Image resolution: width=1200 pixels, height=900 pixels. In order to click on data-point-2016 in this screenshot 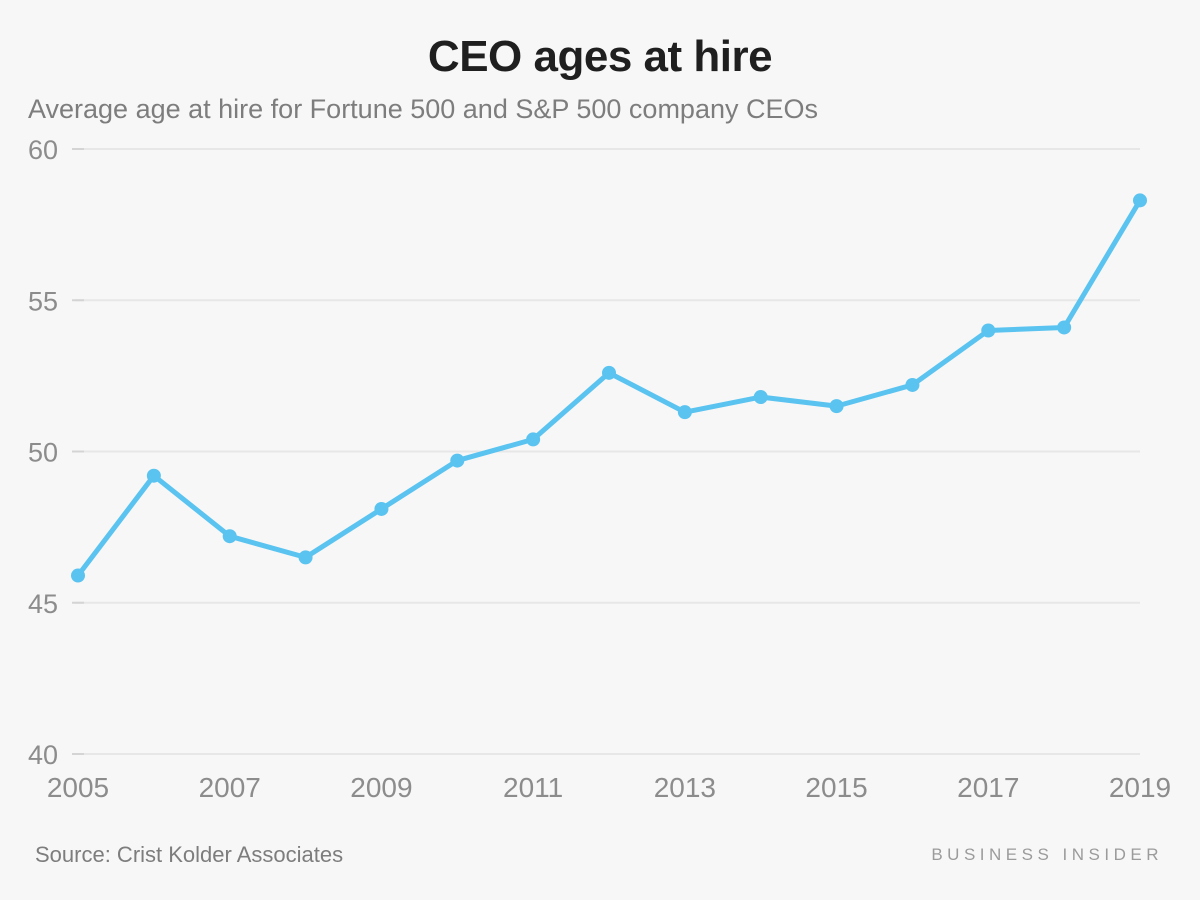, I will do `click(912, 384)`.